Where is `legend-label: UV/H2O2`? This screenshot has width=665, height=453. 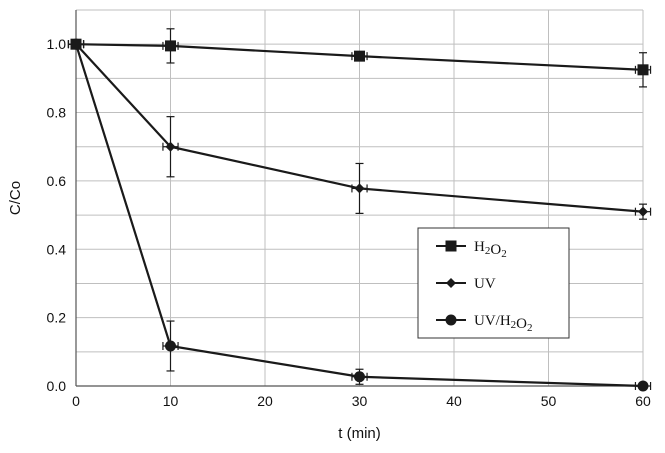 legend-label: UV/H2O2 is located at coordinates (503, 323).